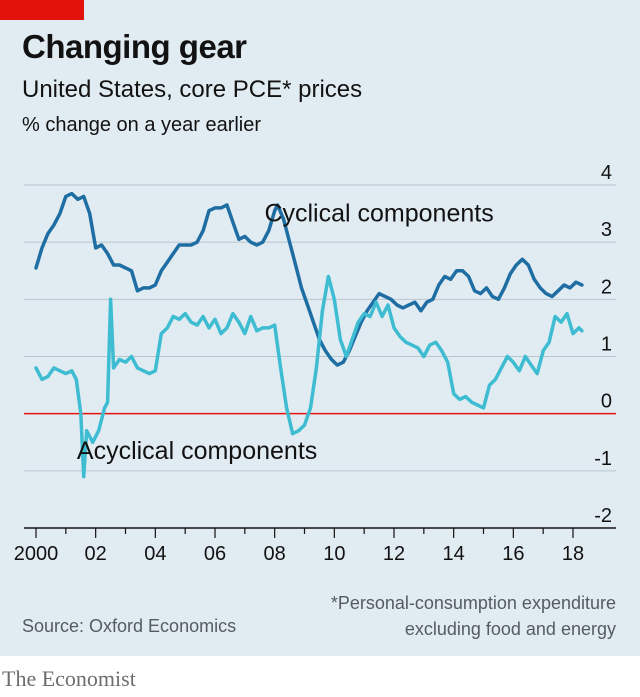 This screenshot has height=697, width=640. Describe the element at coordinates (510, 629) in the screenshot. I see `footnote-line-2: excluding food and energy` at that location.